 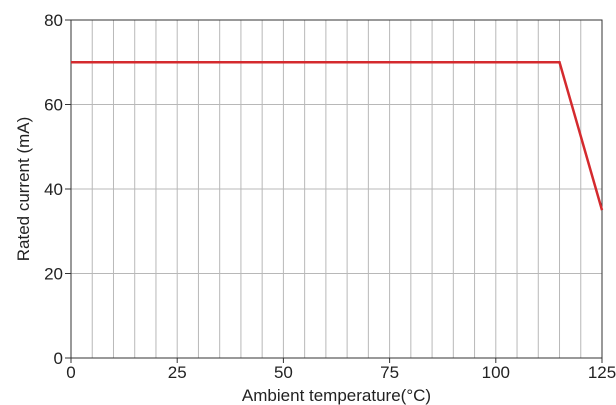 I want to click on y-tick-label: 40, so click(x=53, y=189).